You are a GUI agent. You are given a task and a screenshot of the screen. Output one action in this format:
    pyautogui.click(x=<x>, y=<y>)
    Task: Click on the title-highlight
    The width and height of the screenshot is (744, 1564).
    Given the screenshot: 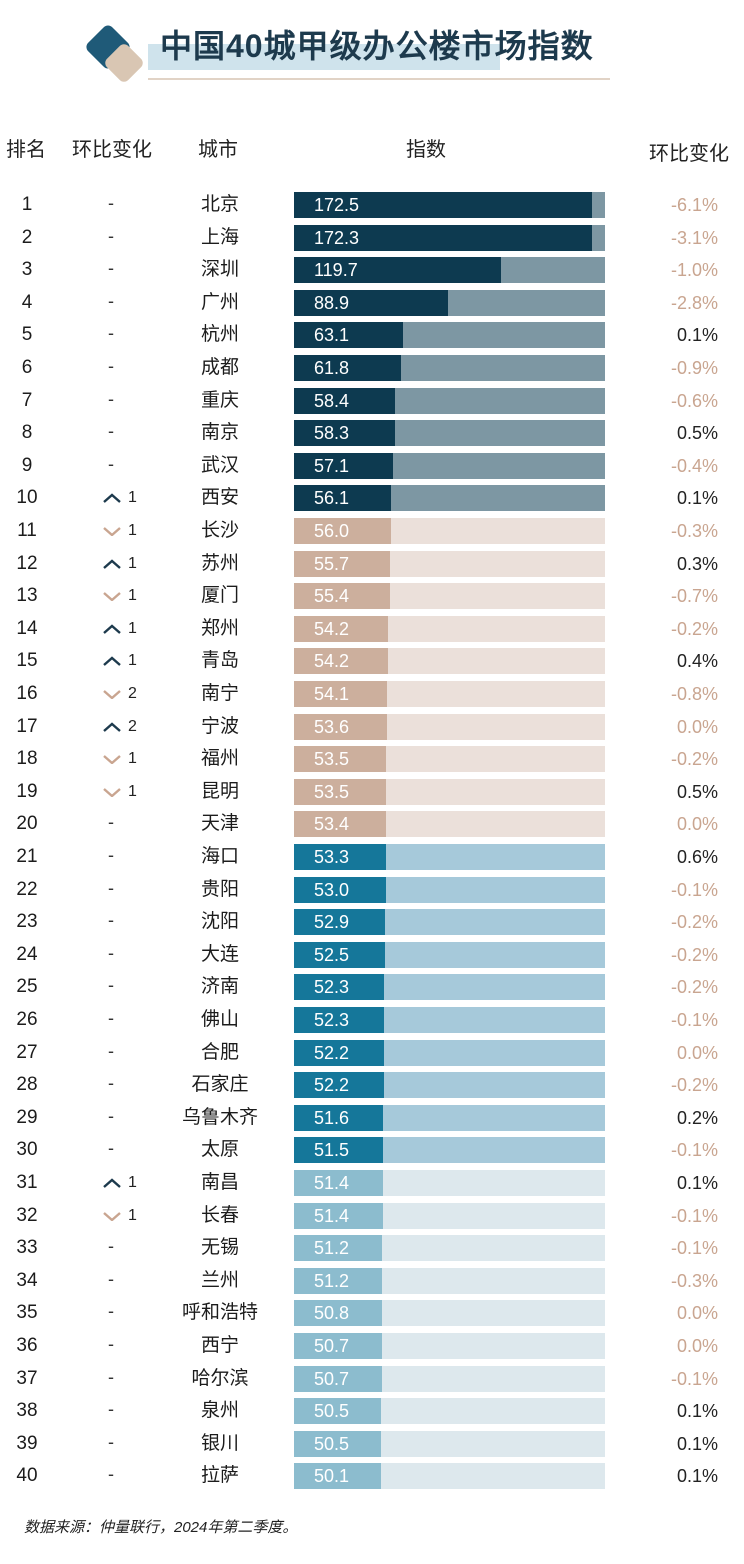 What is the action you would take?
    pyautogui.click(x=324, y=57)
    